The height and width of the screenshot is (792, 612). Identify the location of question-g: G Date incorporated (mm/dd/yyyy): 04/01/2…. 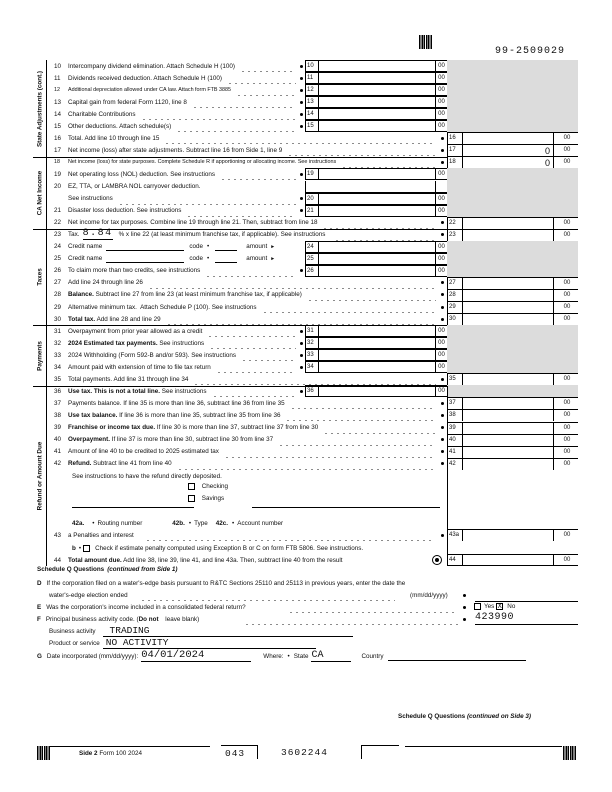
(281, 656).